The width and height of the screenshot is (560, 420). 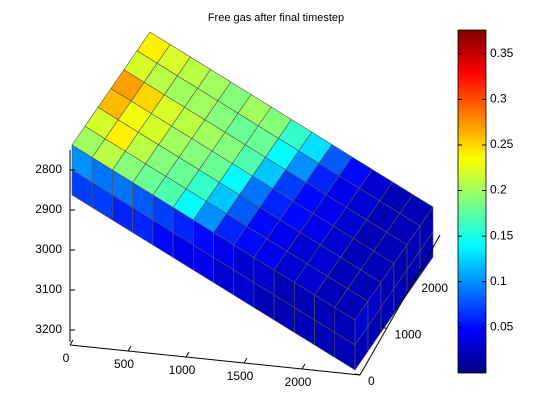 I want to click on z-tick-label: 2900, so click(x=48, y=209).